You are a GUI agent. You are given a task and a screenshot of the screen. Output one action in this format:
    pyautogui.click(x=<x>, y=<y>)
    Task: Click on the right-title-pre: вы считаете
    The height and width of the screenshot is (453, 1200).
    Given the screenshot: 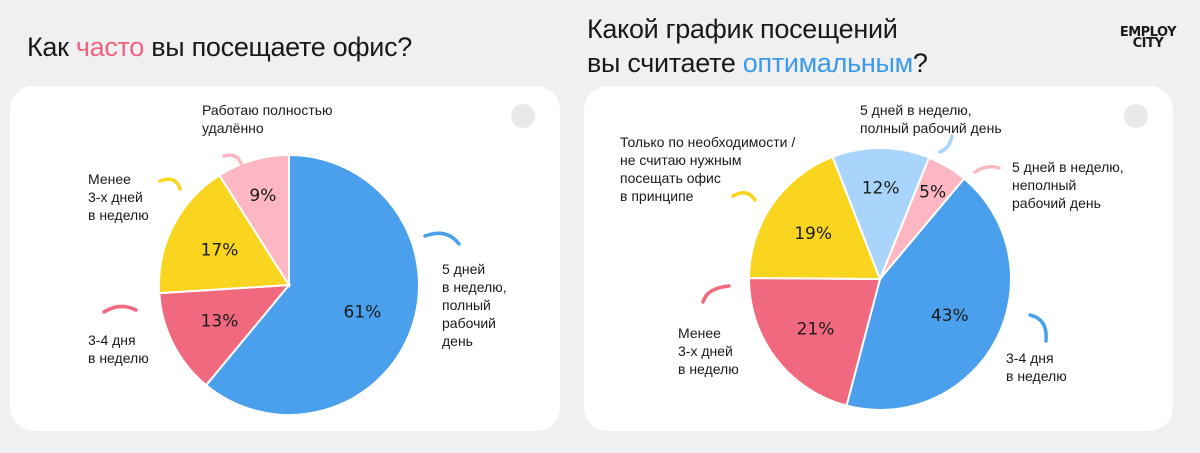 What is the action you would take?
    pyautogui.click(x=665, y=63)
    